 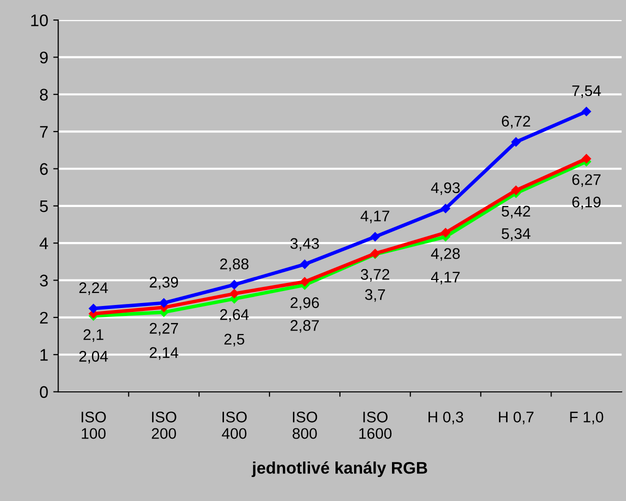 I want to click on y-tick-label: 5, so click(x=44, y=206).